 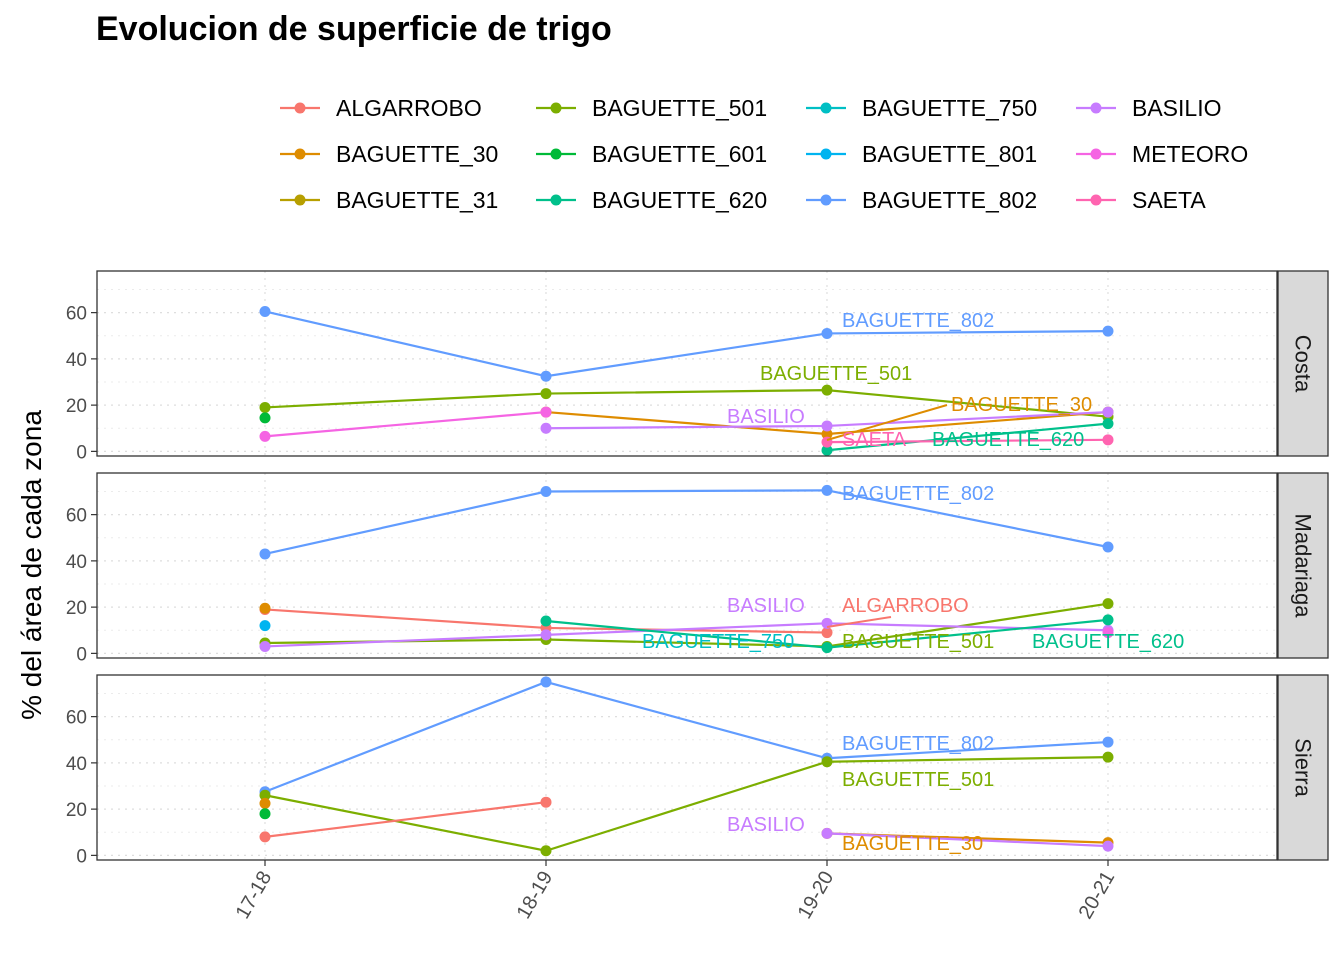 I want to click on legend-item: a BAGUETTE_750, so click(x=921, y=107).